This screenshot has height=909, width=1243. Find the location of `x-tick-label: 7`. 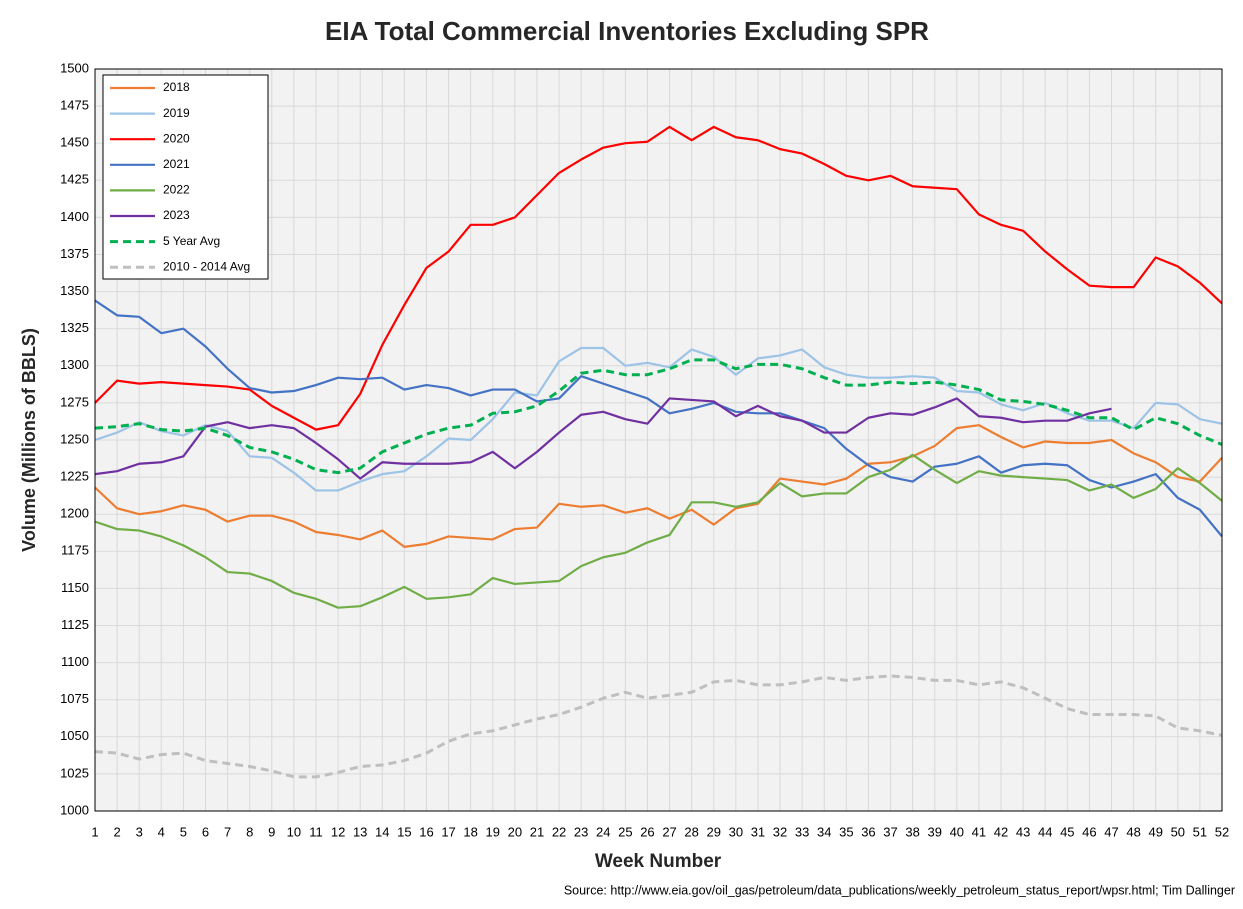

x-tick-label: 7 is located at coordinates (227, 831).